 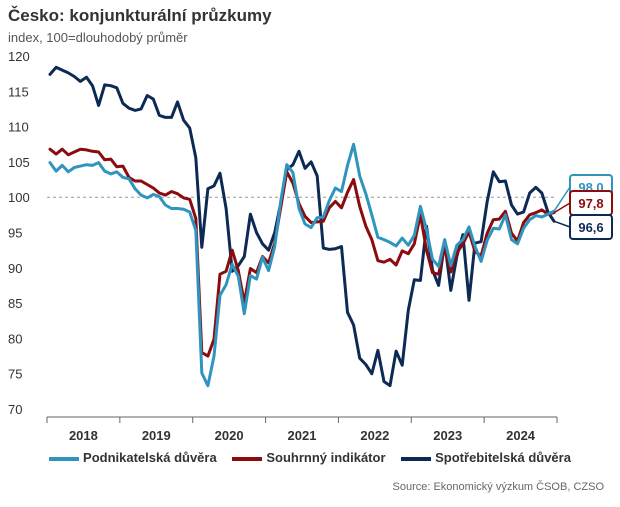 I want to click on y-tick-label: 100, so click(x=19, y=197).